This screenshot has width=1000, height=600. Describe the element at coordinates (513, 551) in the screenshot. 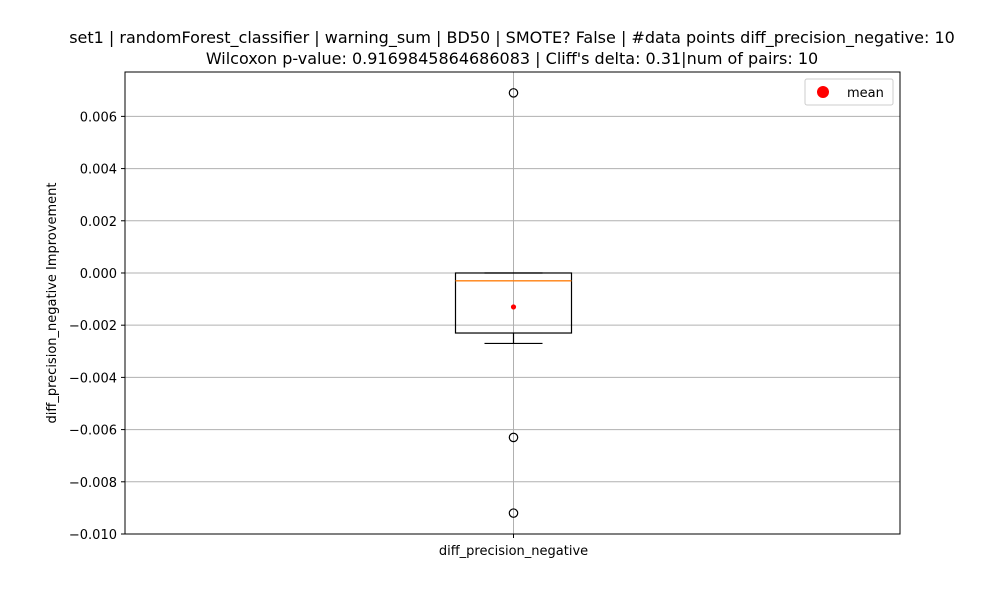

I see `x-tick-label: diff_precision_negative` at that location.